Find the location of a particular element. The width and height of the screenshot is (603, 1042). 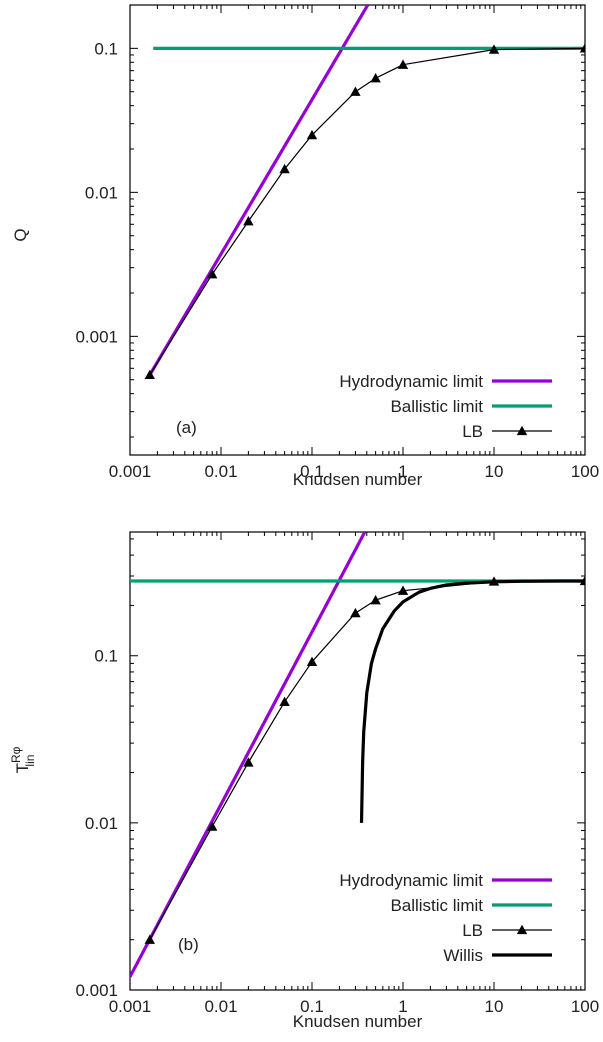

y-axis-label-sup: Rφ is located at coordinates (16, 754).